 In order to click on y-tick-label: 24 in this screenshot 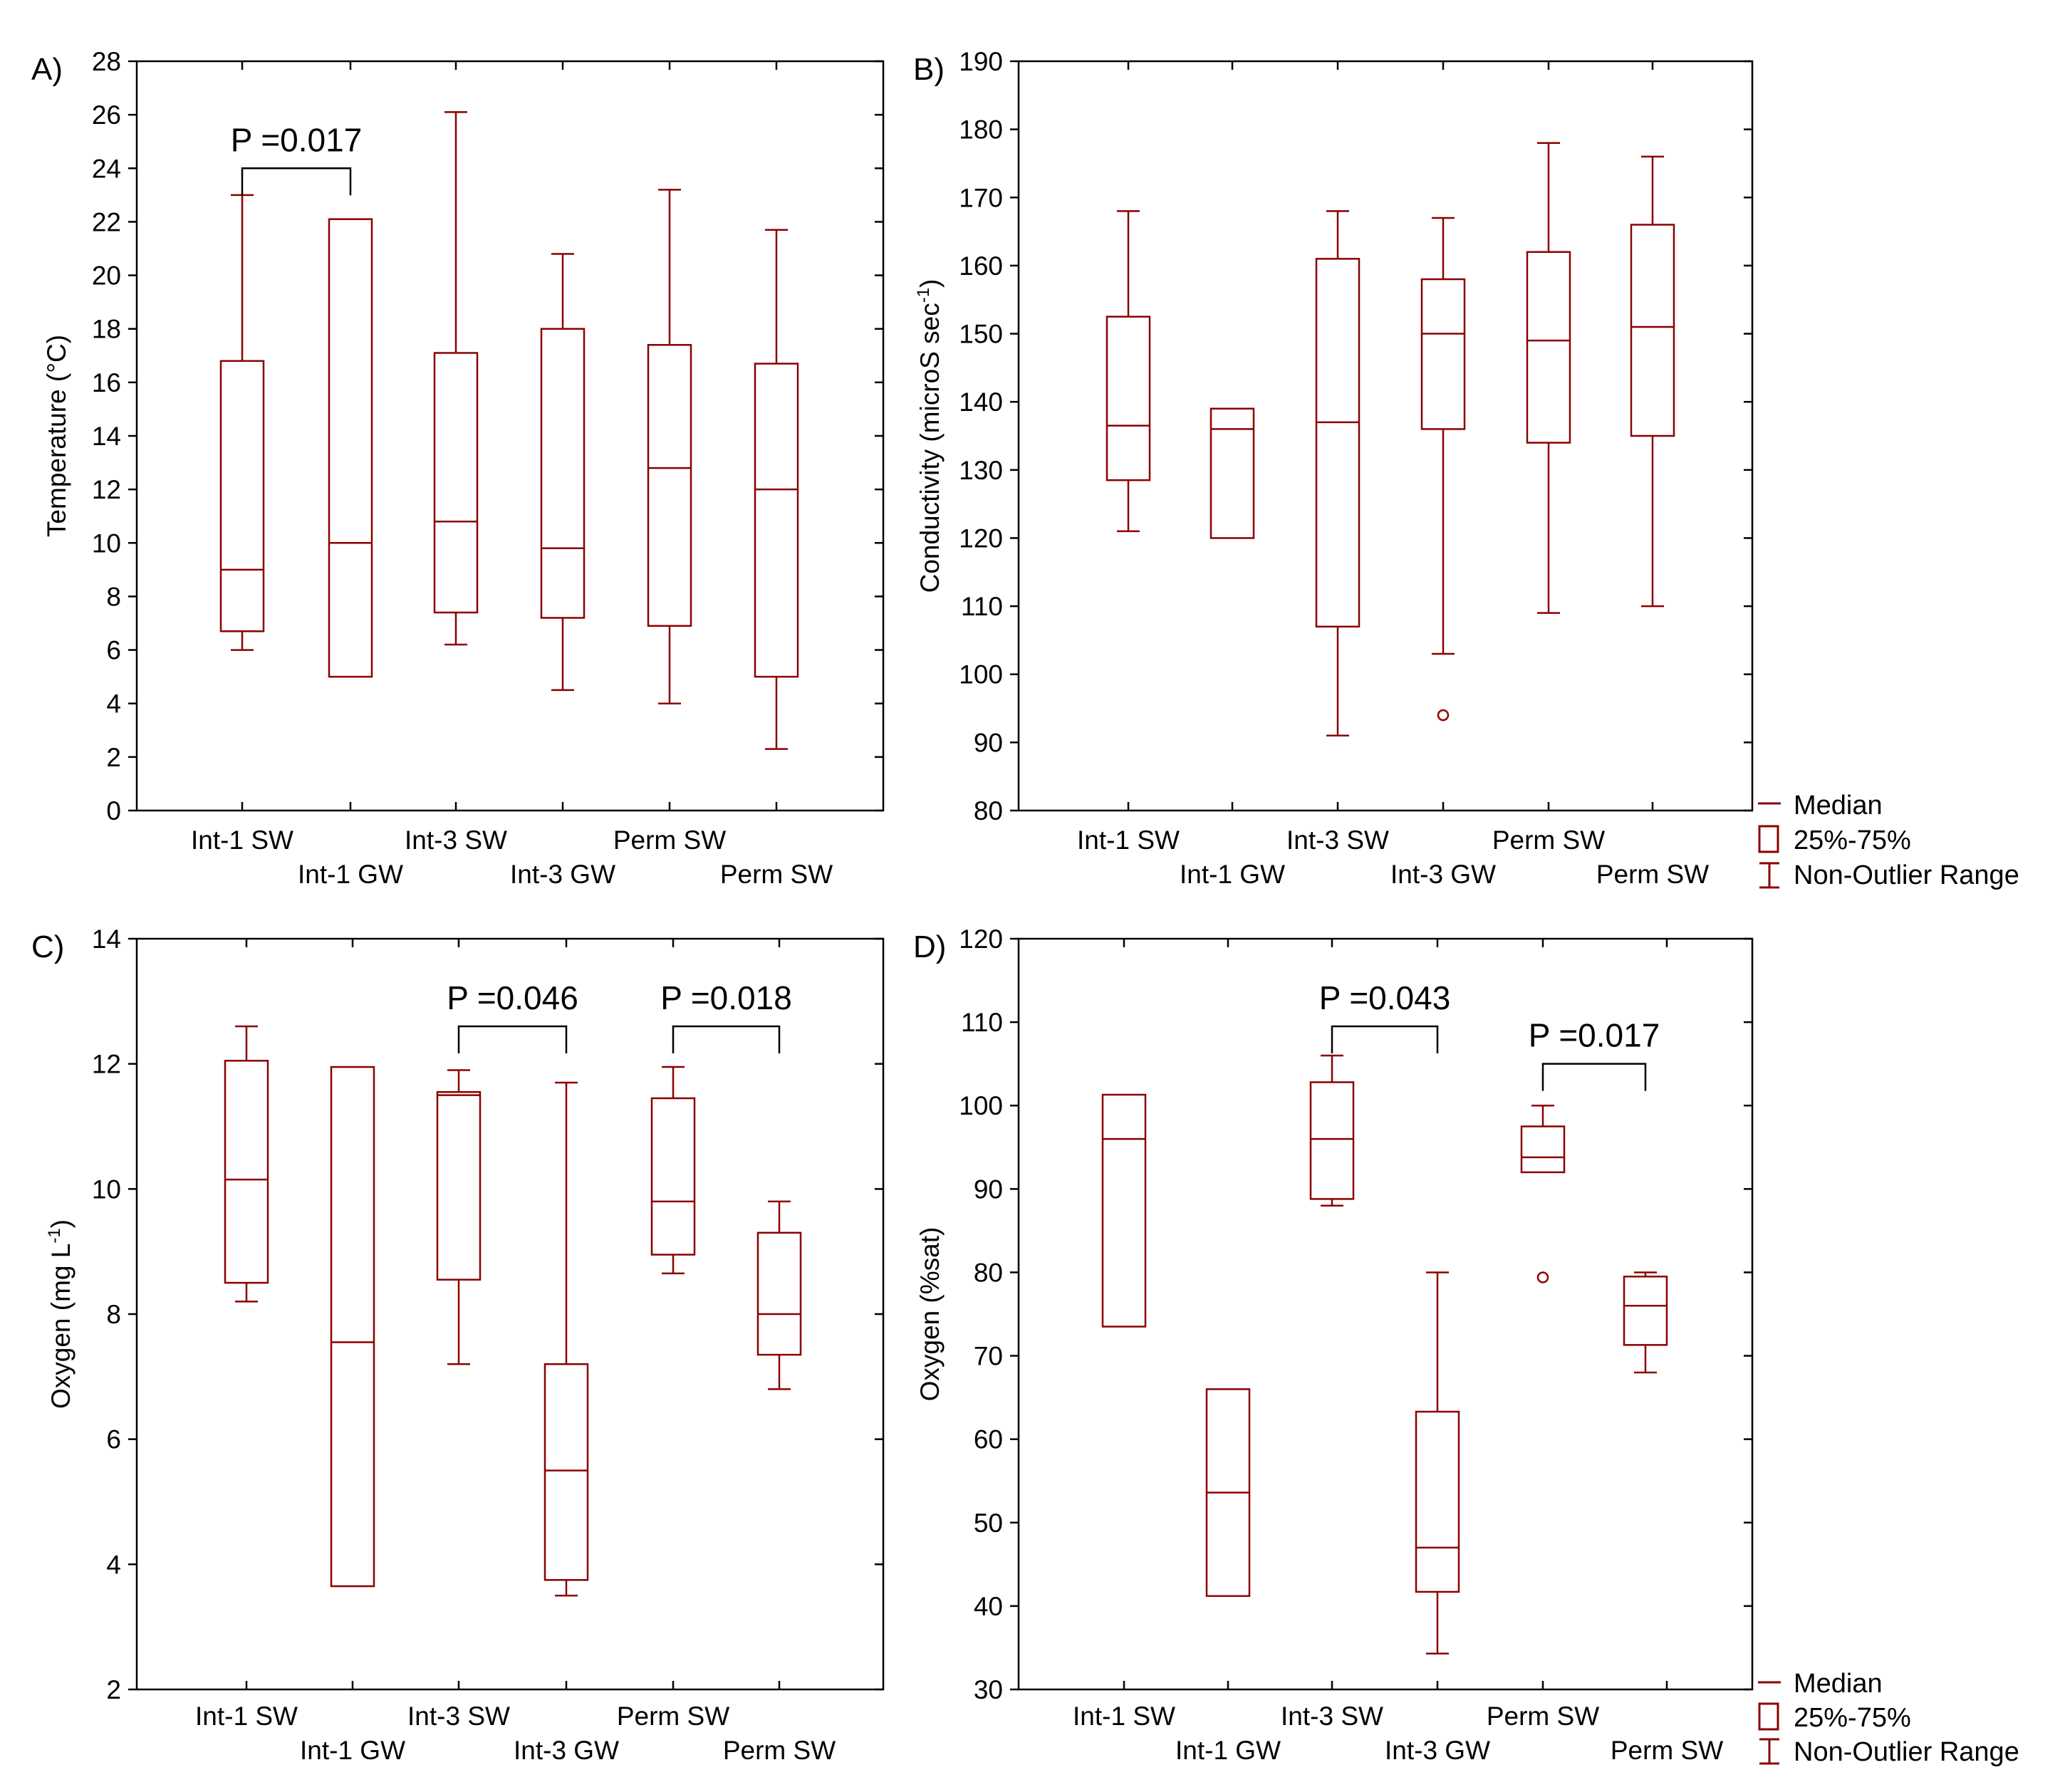, I will do `click(107, 168)`.